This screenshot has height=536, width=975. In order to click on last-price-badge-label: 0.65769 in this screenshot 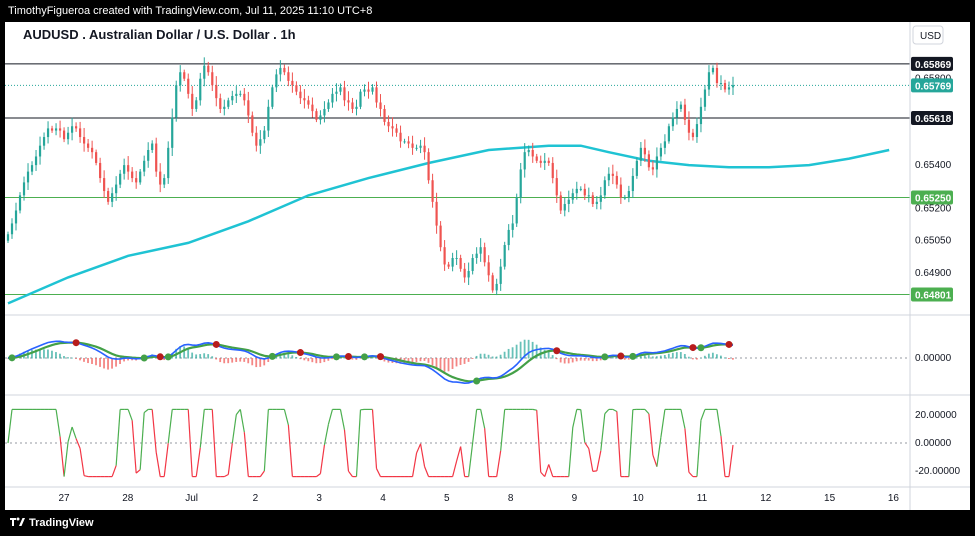, I will do `click(933, 86)`.